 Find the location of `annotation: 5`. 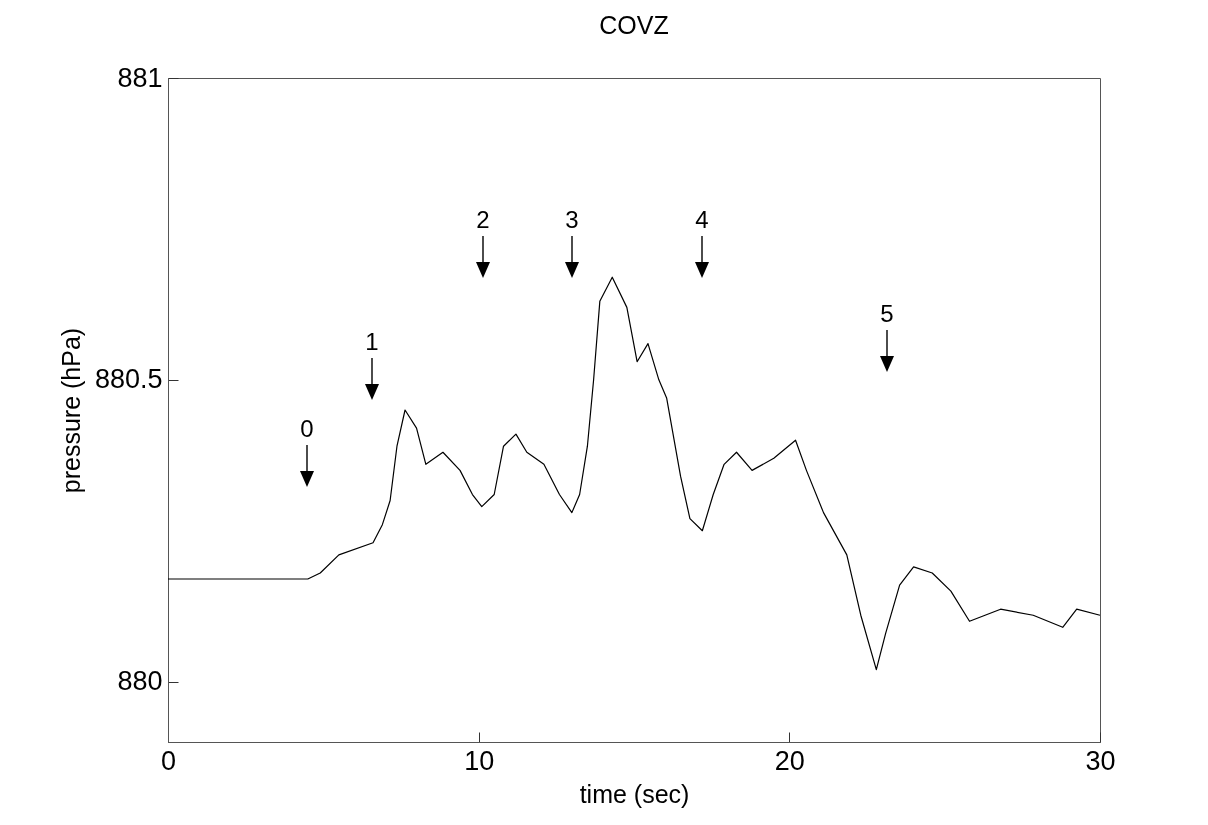

annotation: 5 is located at coordinates (887, 313).